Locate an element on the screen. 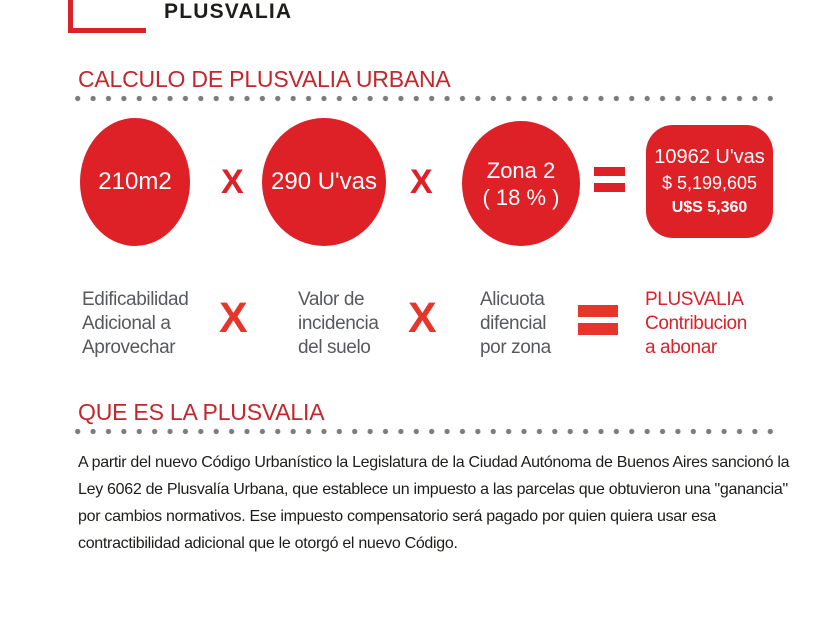 The image size is (840, 630). legend-line: Valor de is located at coordinates (331, 299).